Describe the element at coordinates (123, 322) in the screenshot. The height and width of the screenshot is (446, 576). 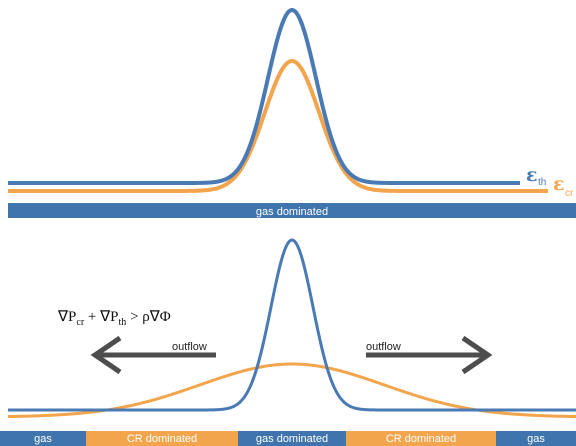
I see `equation-th-subscript: th` at that location.